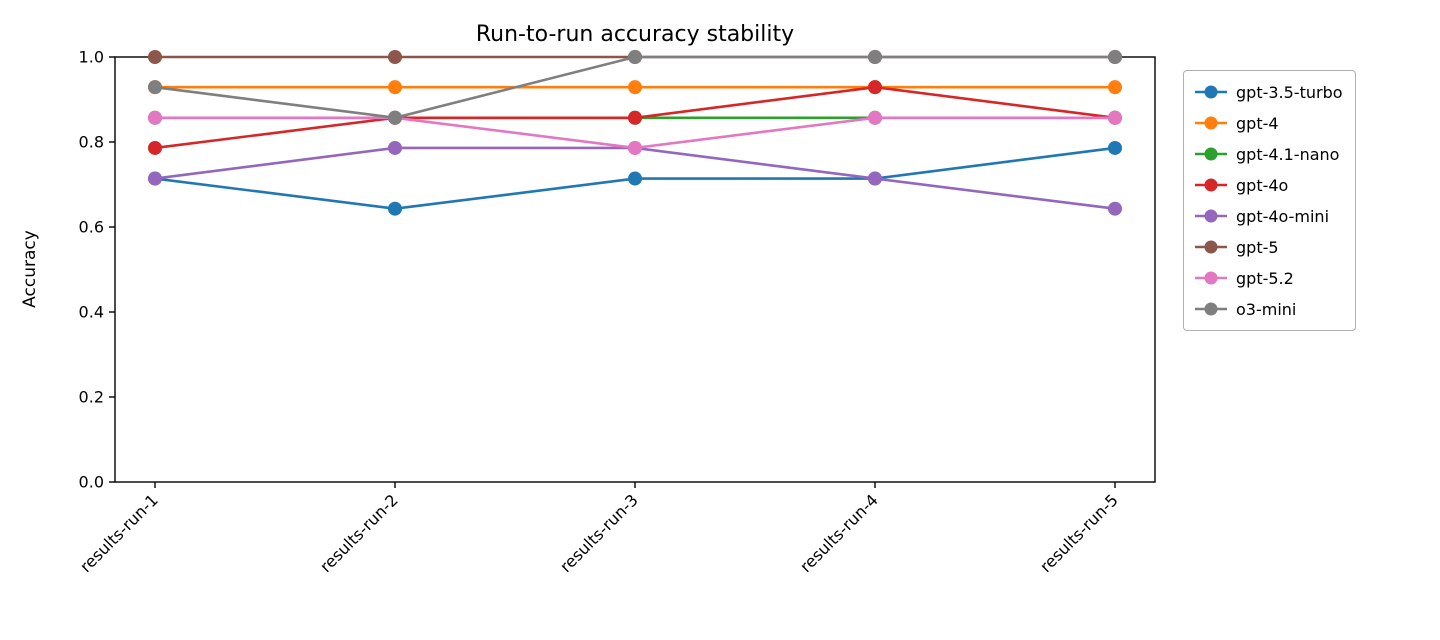  Describe the element at coordinates (1289, 92) in the screenshot. I see `legend-label: gpt-3.5-turbo` at that location.